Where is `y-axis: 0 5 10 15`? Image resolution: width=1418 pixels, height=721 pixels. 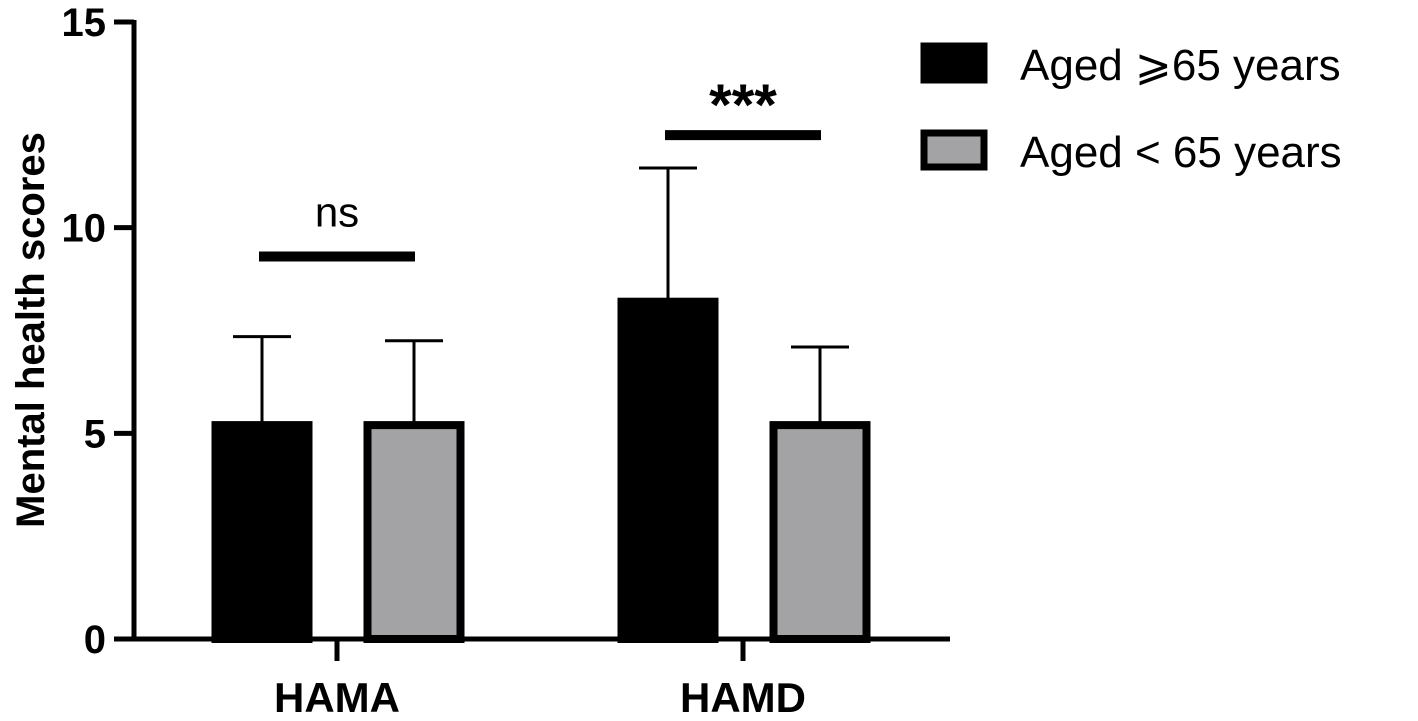 y-axis: 0 5 10 15 is located at coordinates (99, 331).